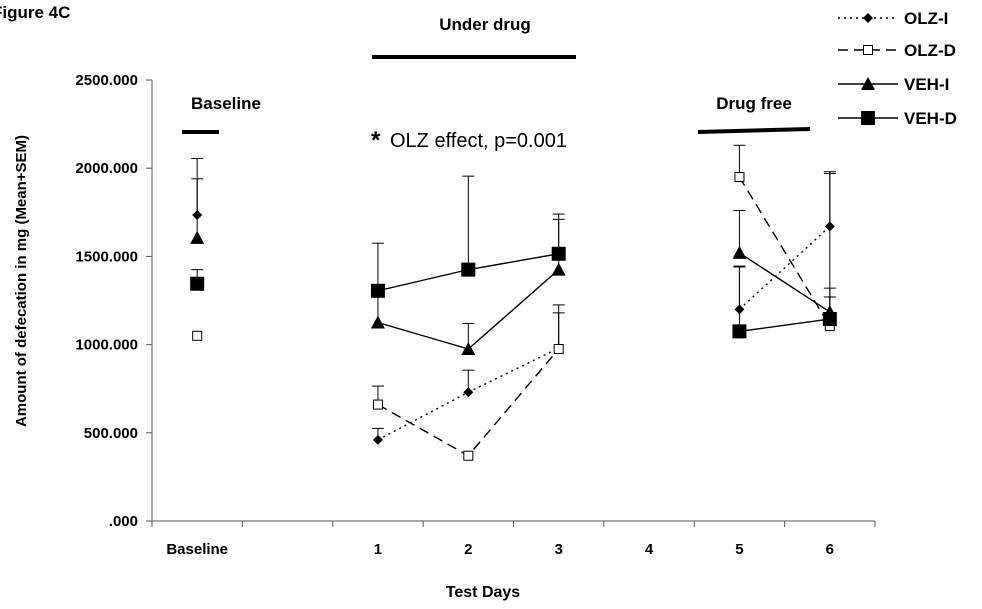 Image resolution: width=982 pixels, height=609 pixels. Describe the element at coordinates (893, 84) in the screenshot. I see `legend-item-veh-i: VEH-I` at that location.